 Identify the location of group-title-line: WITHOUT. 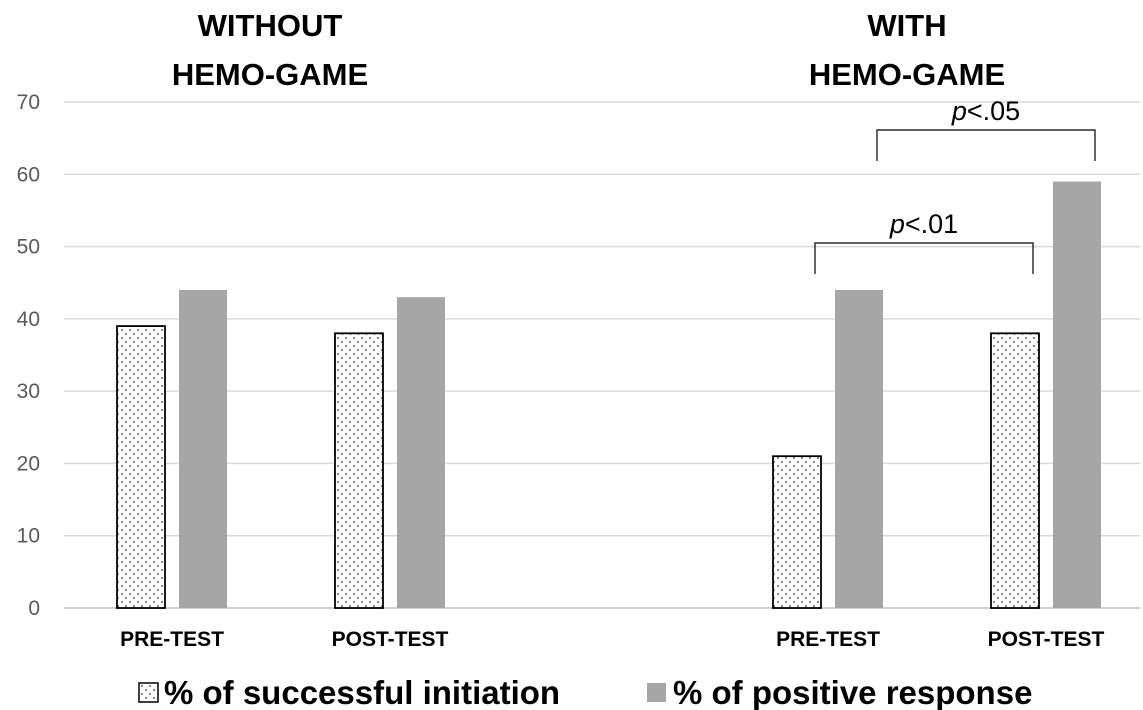
(270, 25).